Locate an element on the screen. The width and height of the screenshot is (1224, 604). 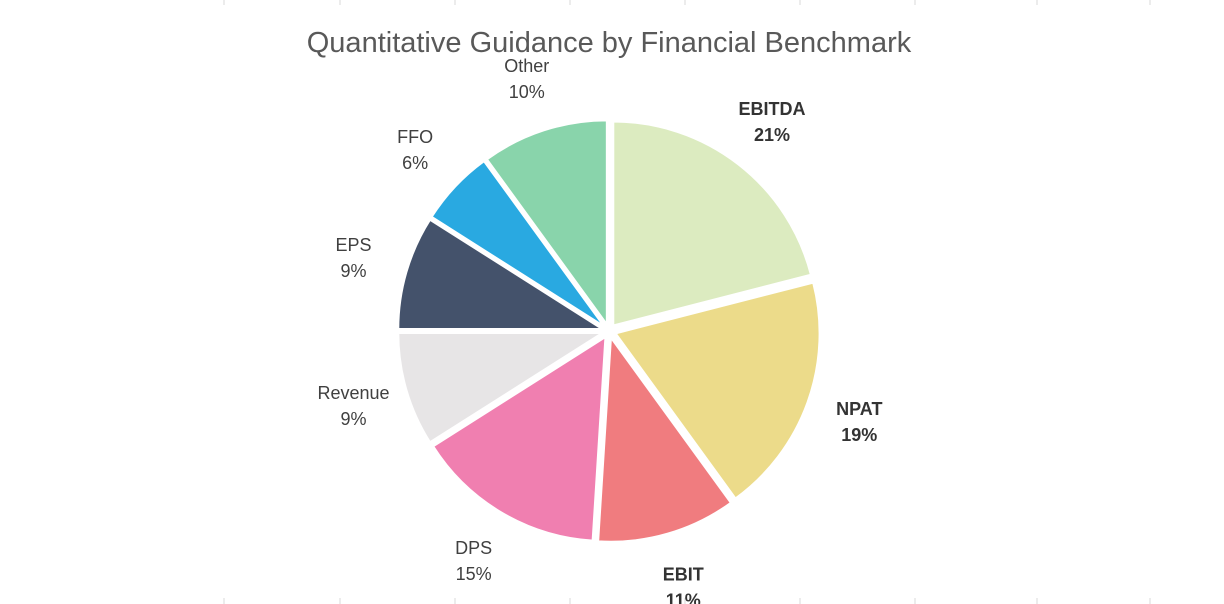
slice-label-ebitda: EBITDA 21% is located at coordinates (772, 122).